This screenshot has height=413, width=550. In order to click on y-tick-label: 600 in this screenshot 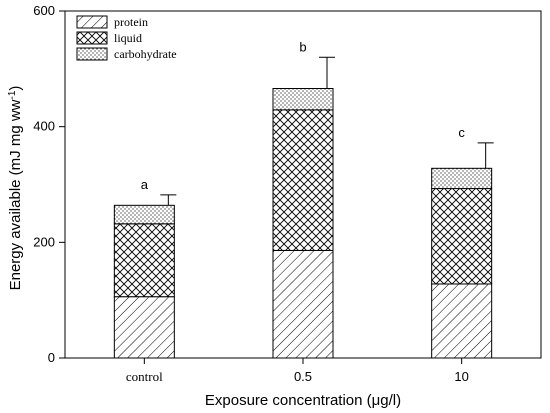, I will do `click(44, 10)`.